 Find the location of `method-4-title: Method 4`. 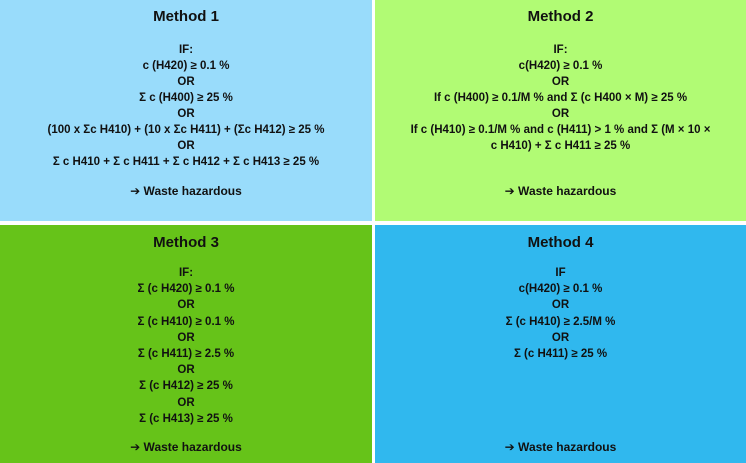

method-4-title: Method 4 is located at coordinates (560, 242).